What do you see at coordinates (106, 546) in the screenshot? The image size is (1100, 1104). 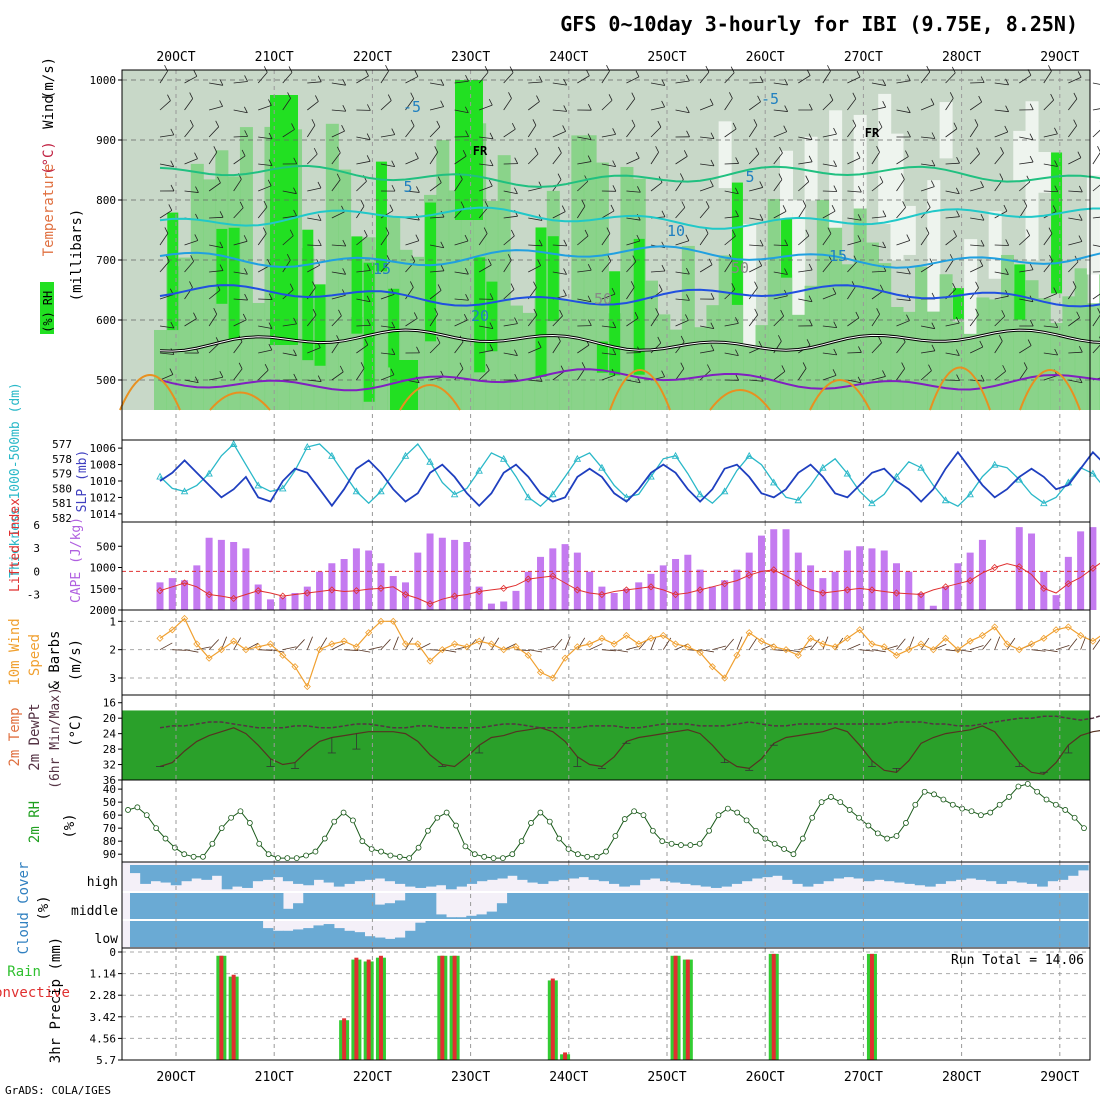 I see `cape-tick-label: 500` at bounding box center [106, 546].